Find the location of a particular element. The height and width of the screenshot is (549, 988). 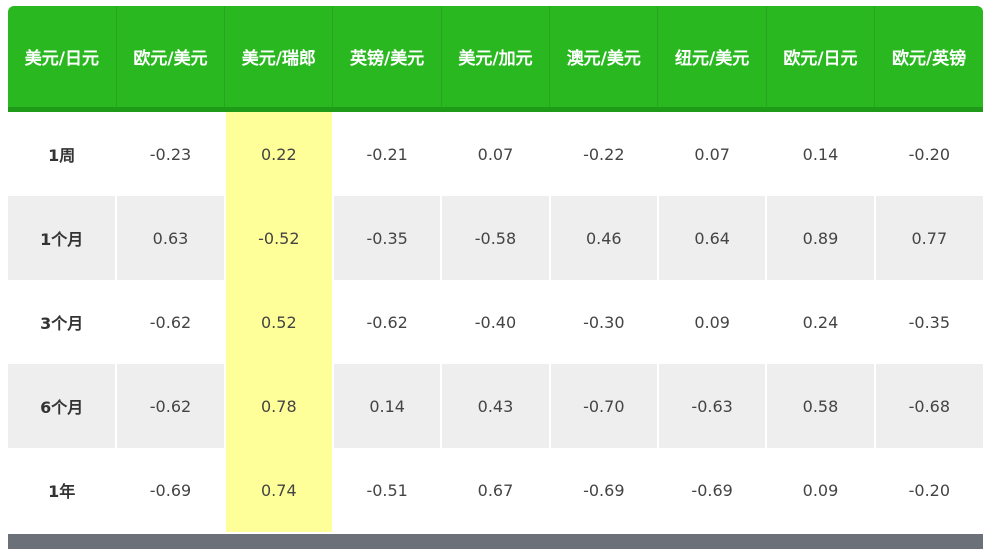

table-cell: -0.22 is located at coordinates (604, 152).